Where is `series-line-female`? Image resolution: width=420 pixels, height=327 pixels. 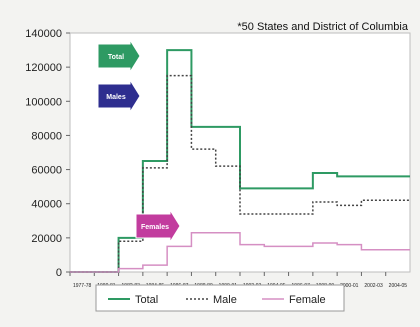 series-line-female is located at coordinates (240, 252).